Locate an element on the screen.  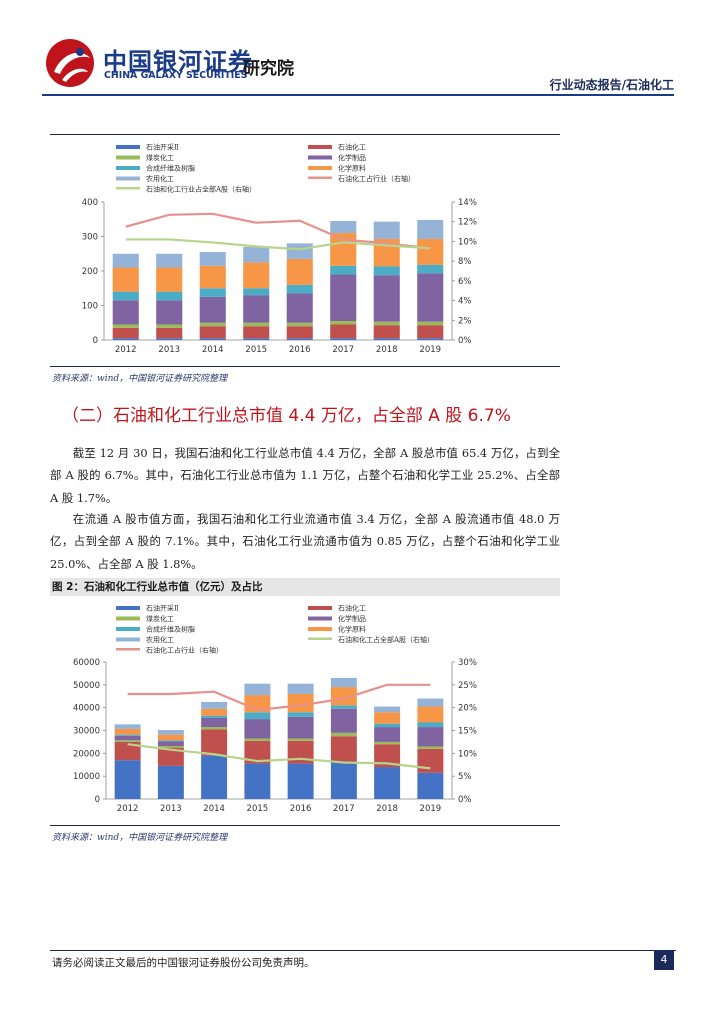
figure2-source: 资料来源：wind，中国银河证券研究院整理 is located at coordinates (140, 838).